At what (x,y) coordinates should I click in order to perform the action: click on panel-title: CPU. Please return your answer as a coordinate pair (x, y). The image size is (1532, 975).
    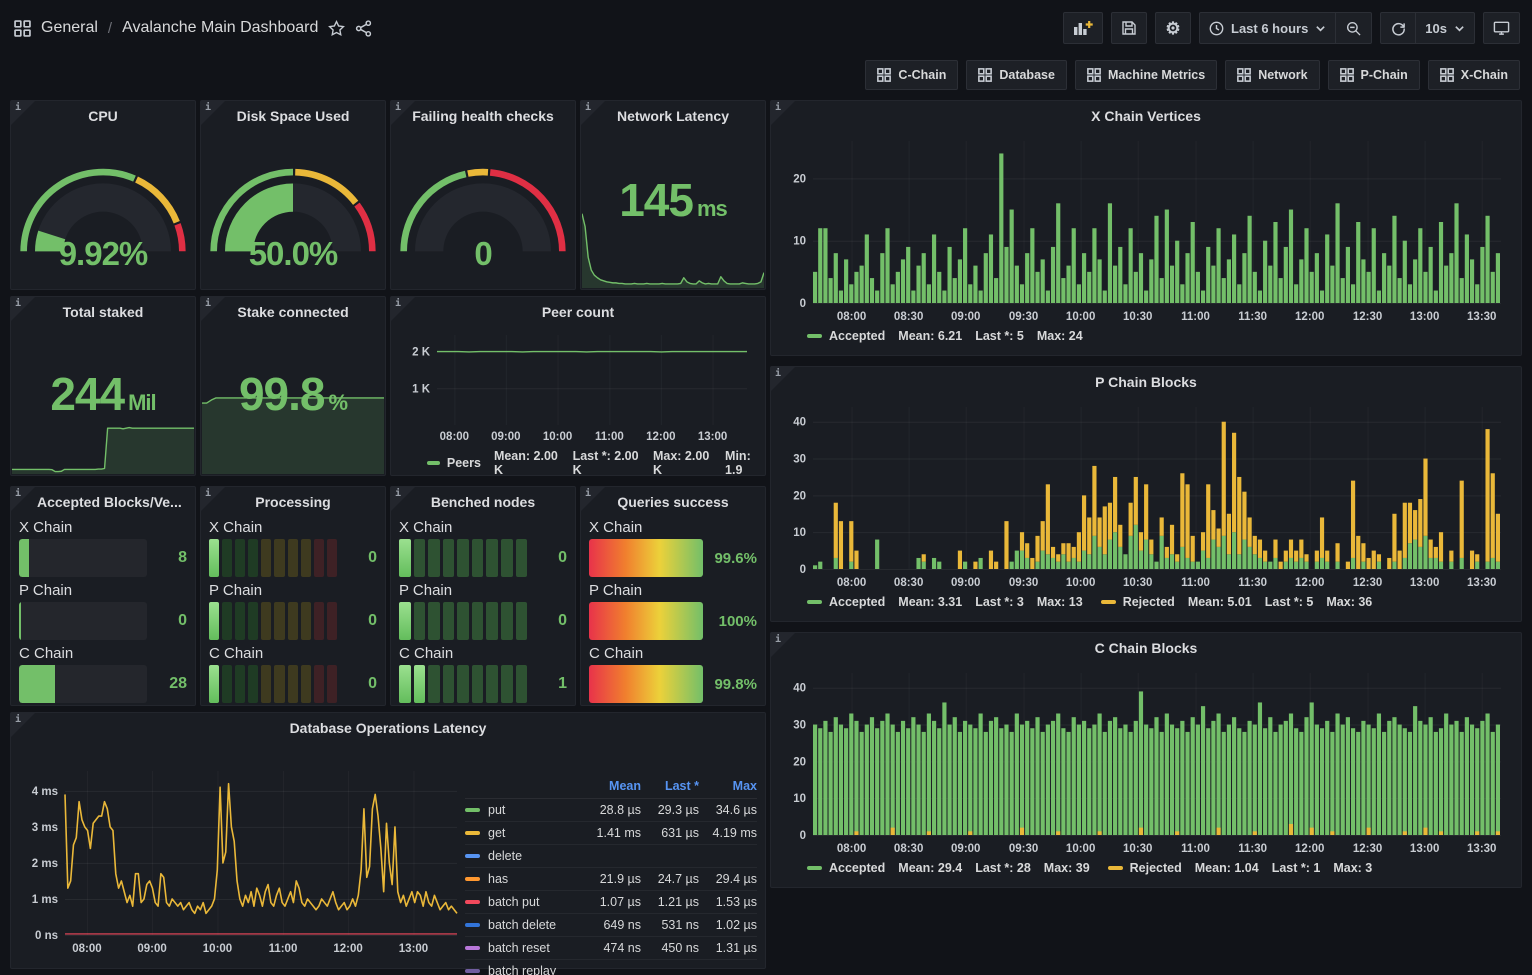
    Looking at the image, I should click on (103, 116).